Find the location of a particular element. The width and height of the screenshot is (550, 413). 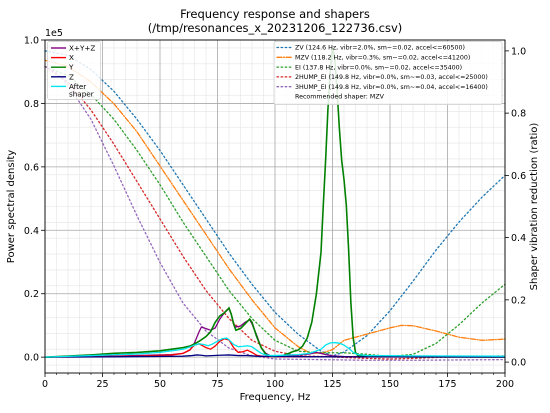

legend-label: After is located at coordinates (77, 86).